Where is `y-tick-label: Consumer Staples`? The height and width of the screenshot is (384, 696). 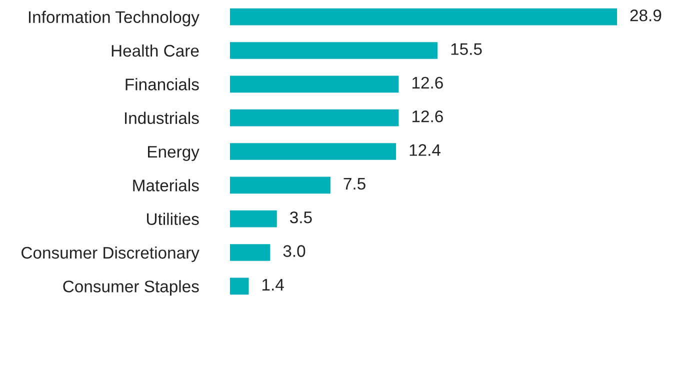 y-tick-label: Consumer Staples is located at coordinates (131, 288).